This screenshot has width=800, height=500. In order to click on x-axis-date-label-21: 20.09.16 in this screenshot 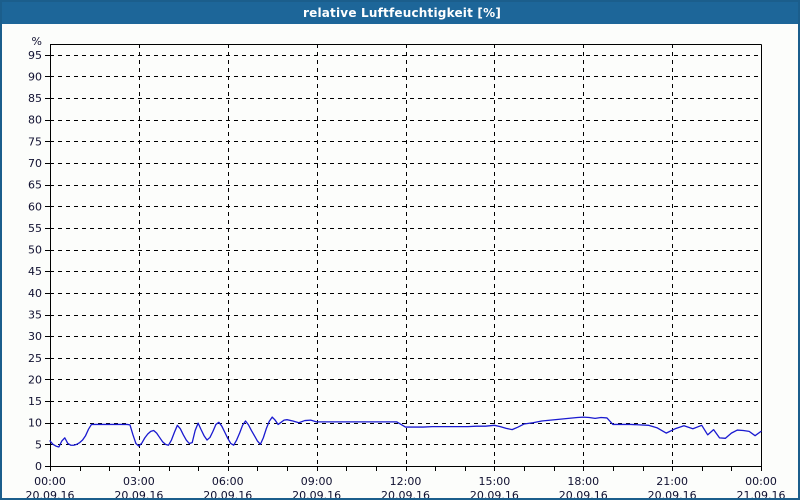, I will do `click(672, 493)`.